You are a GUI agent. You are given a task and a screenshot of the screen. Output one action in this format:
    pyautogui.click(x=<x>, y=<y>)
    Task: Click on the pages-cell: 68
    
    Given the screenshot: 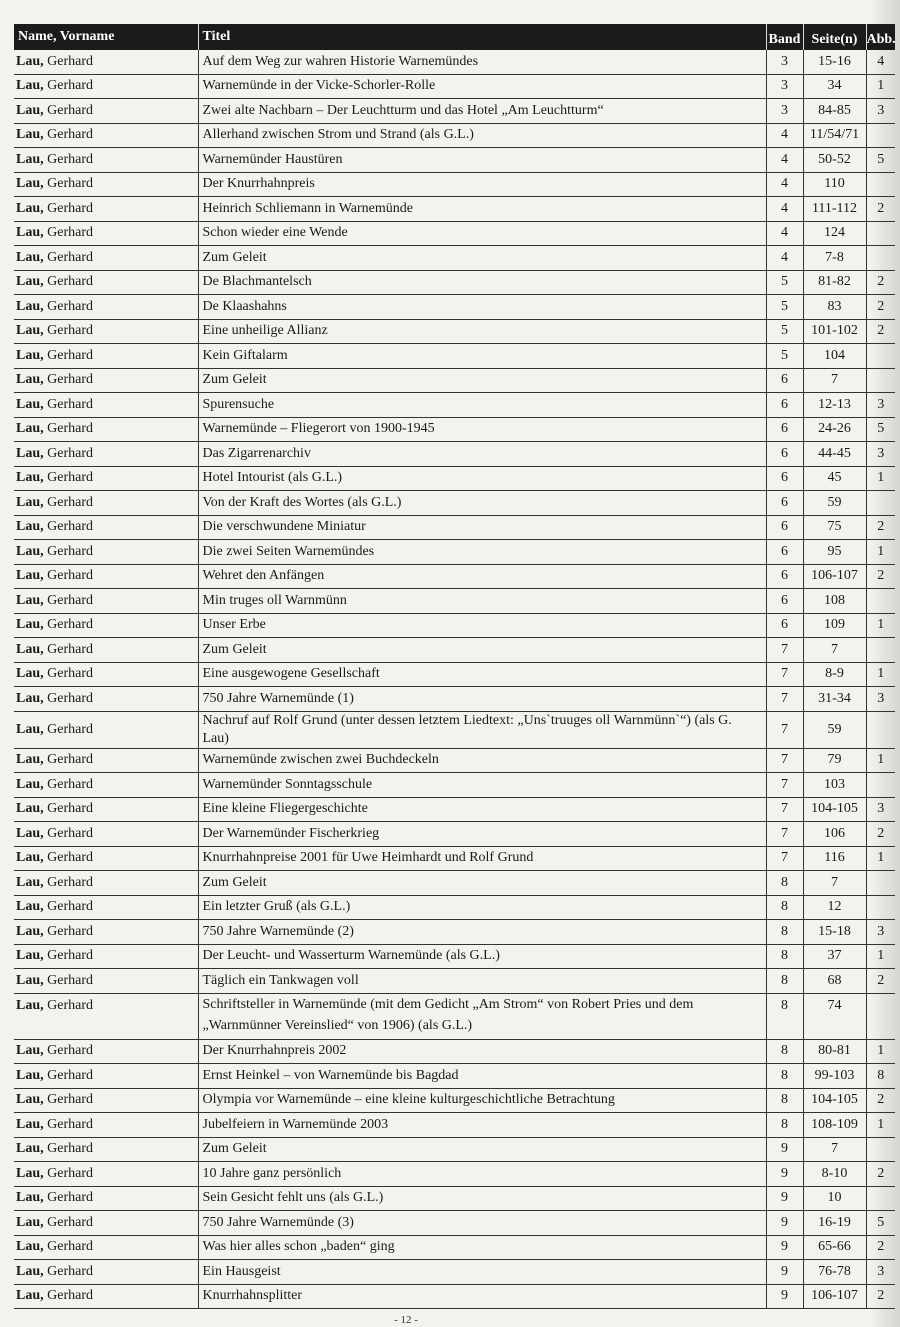 What is the action you would take?
    pyautogui.click(x=834, y=981)
    